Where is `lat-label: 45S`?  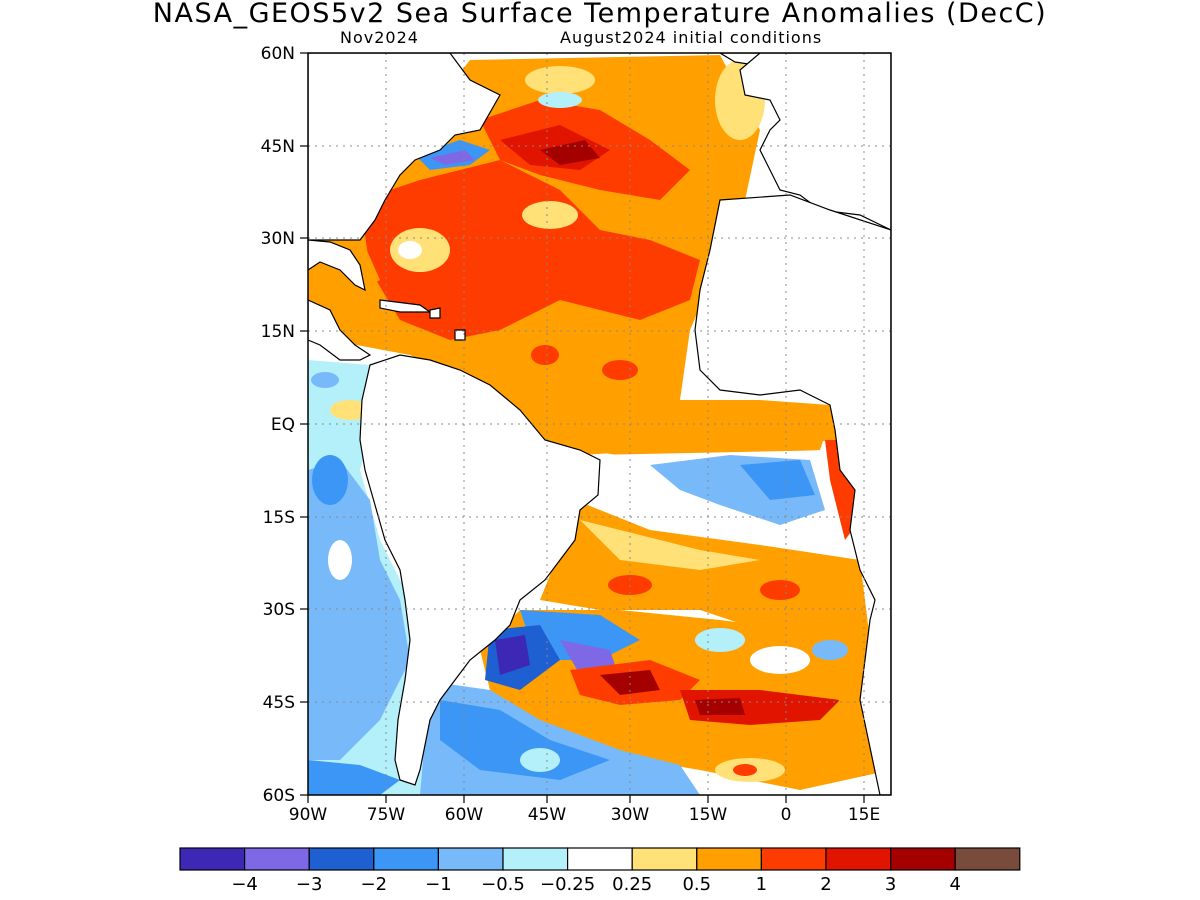 lat-label: 45S is located at coordinates (279, 703).